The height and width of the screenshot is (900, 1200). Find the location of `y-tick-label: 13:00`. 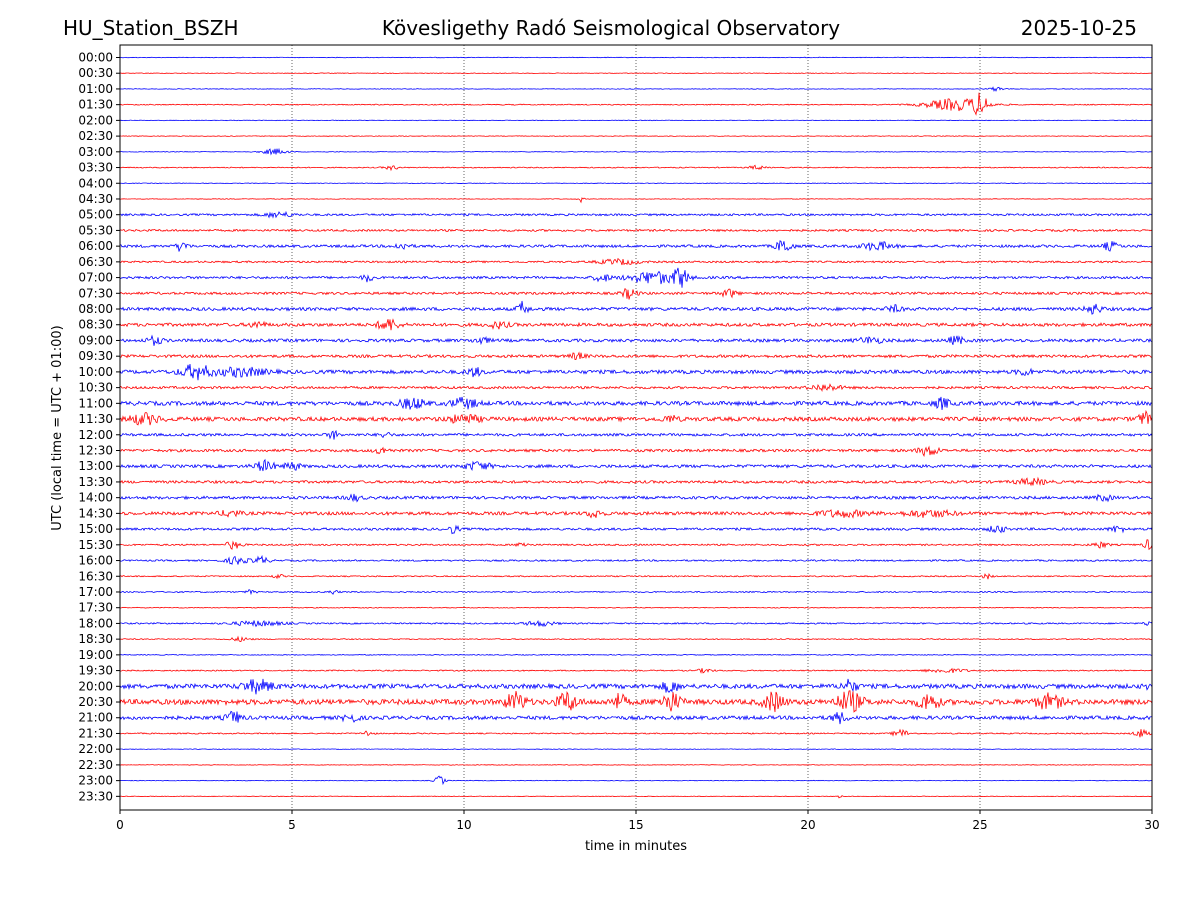

y-tick-label: 13:00 is located at coordinates (95, 466).